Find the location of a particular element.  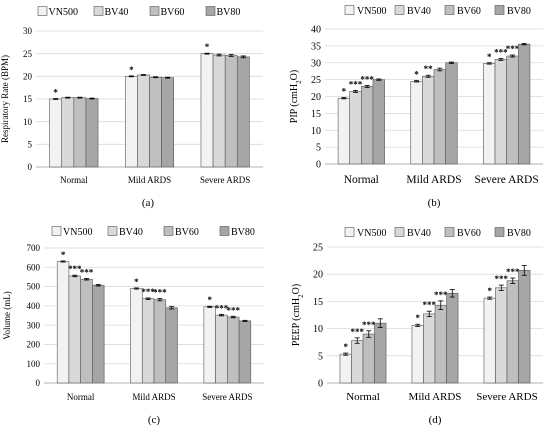

y-axis-label: PEEP (cmH2O) is located at coordinates (298, 315).